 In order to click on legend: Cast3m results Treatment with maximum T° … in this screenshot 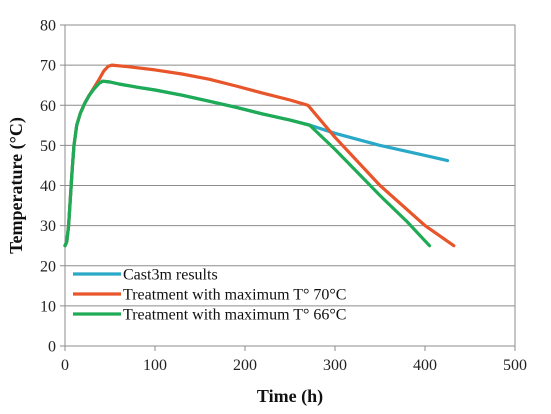, I will do `click(209, 295)`.